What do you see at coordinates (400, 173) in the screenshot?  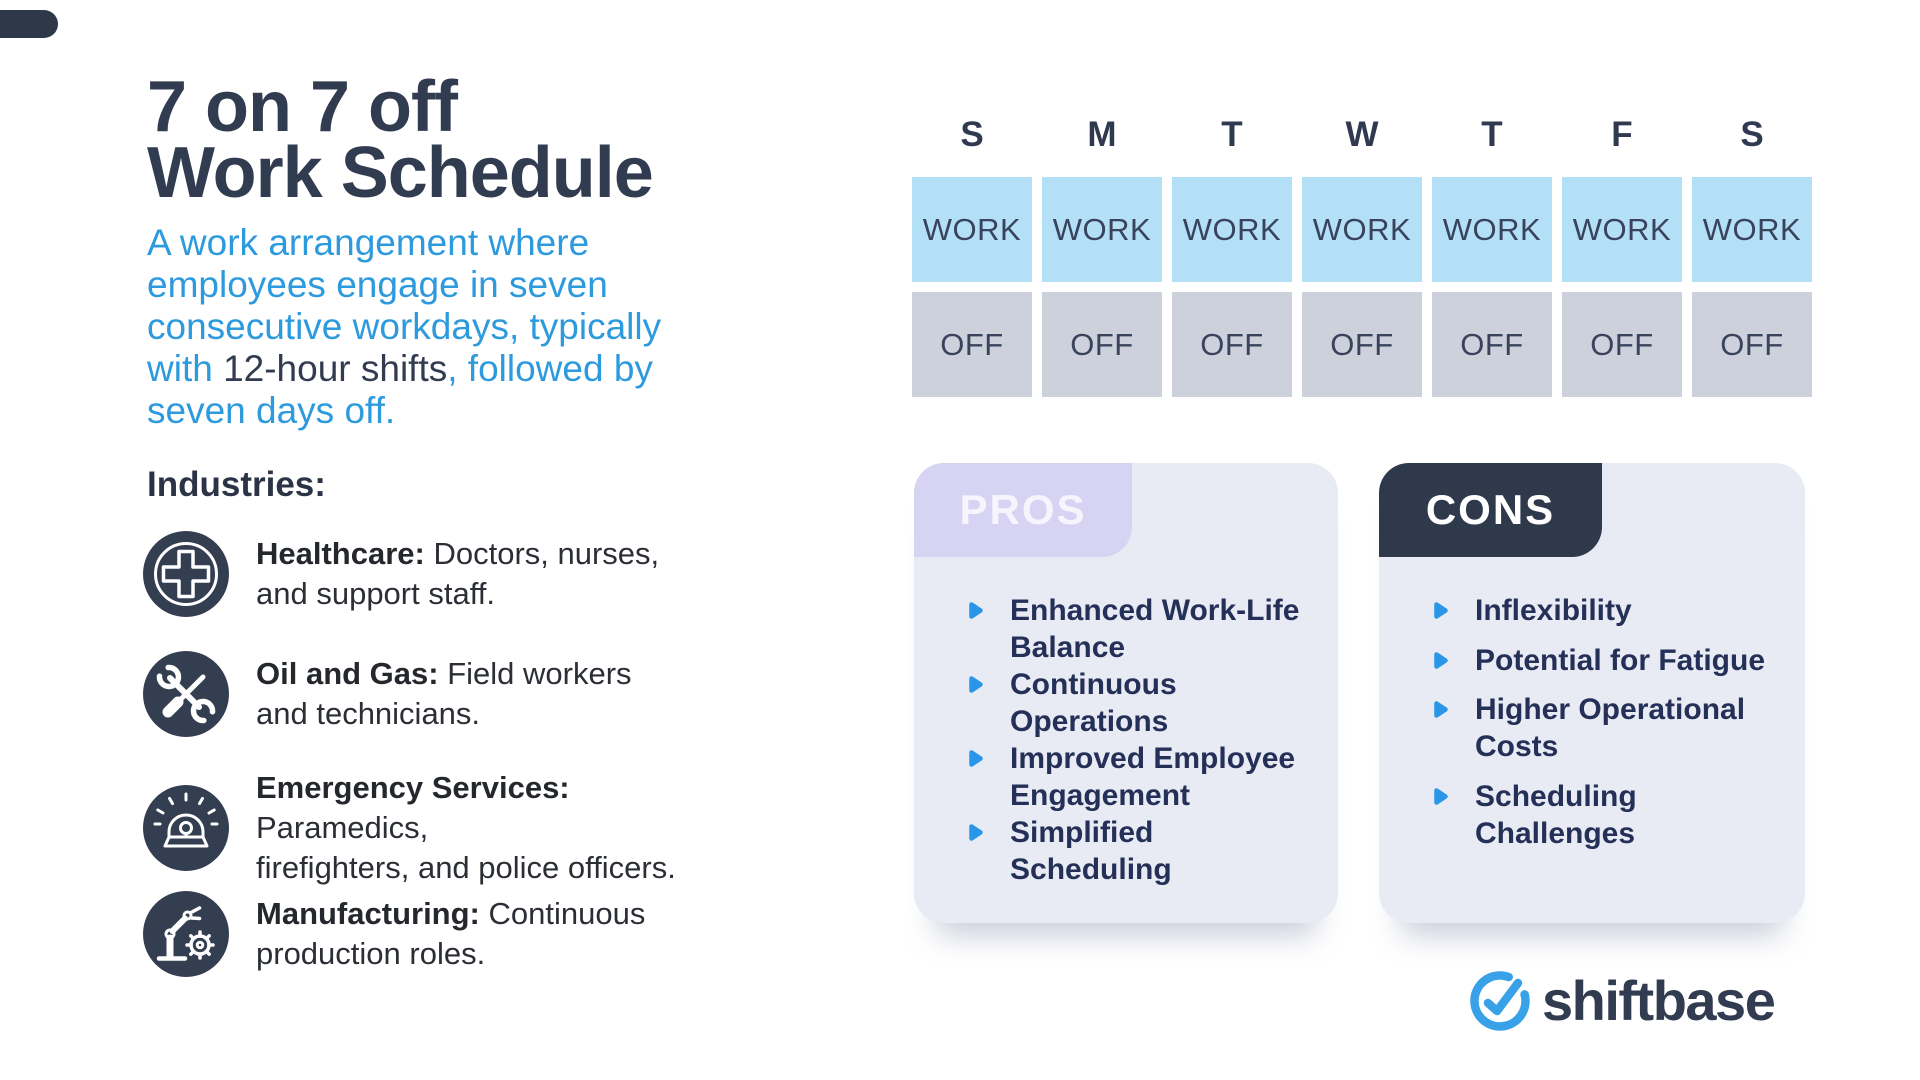 I see `title-line-2: Work Schedule` at bounding box center [400, 173].